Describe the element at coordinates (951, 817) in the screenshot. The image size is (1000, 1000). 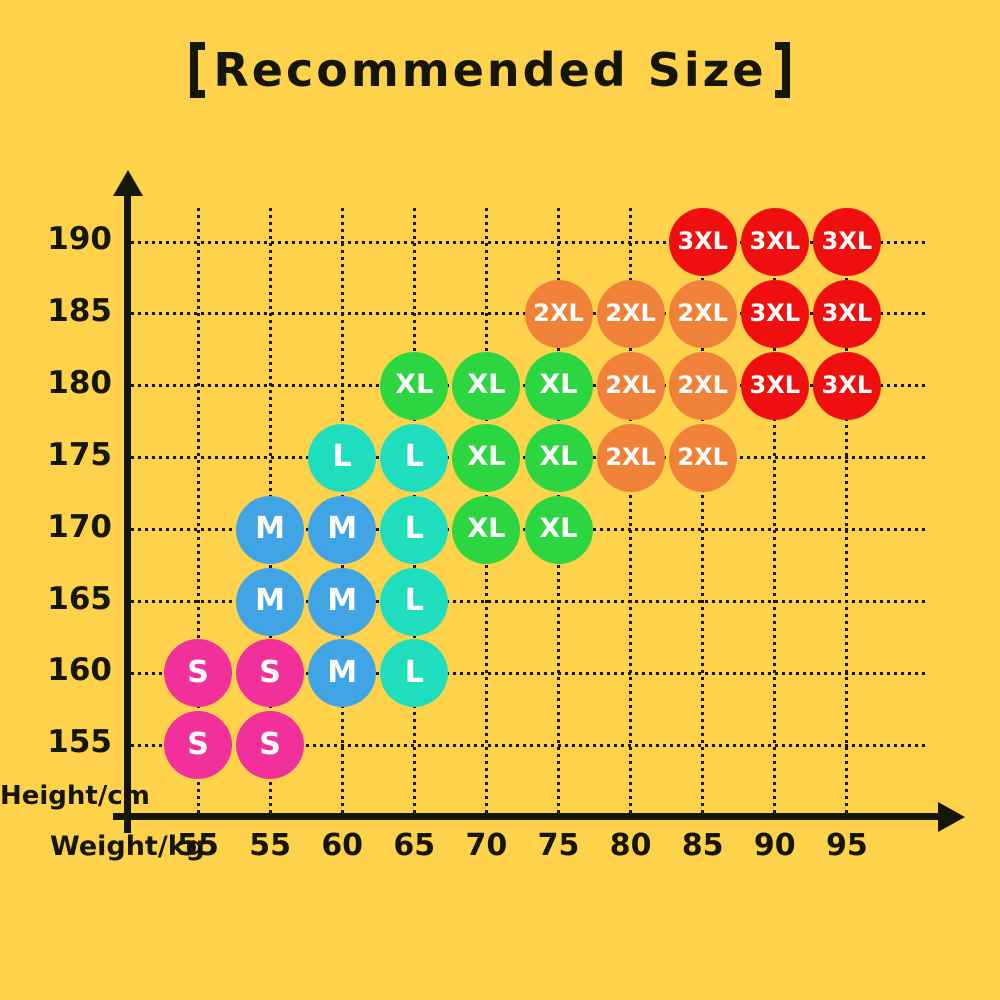
I see `x-axis-arrow-icon` at that location.